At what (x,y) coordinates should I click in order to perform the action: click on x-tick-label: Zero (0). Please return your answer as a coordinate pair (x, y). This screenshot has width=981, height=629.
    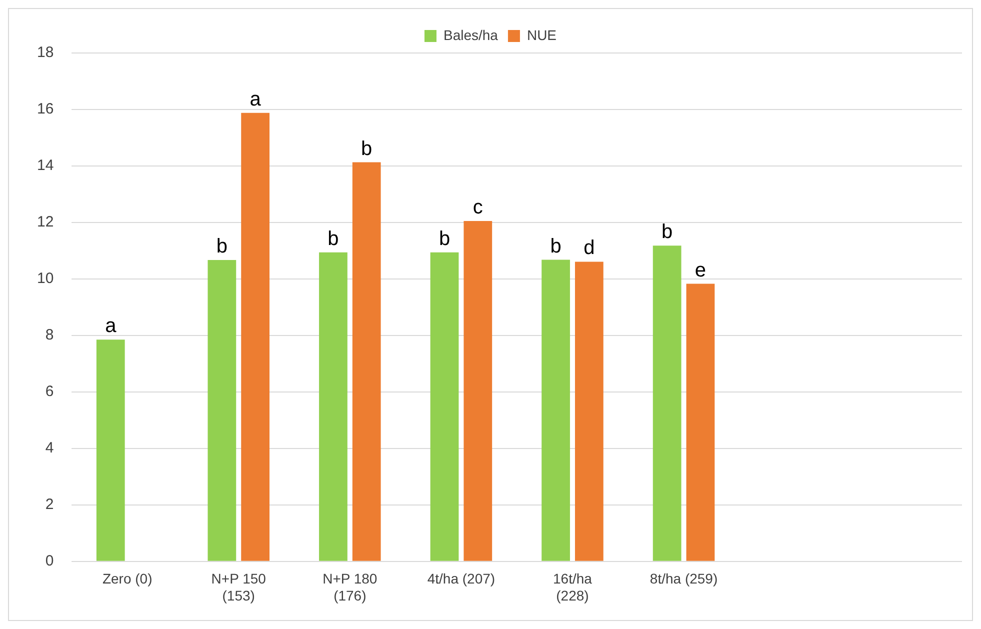
    Looking at the image, I should click on (127, 578).